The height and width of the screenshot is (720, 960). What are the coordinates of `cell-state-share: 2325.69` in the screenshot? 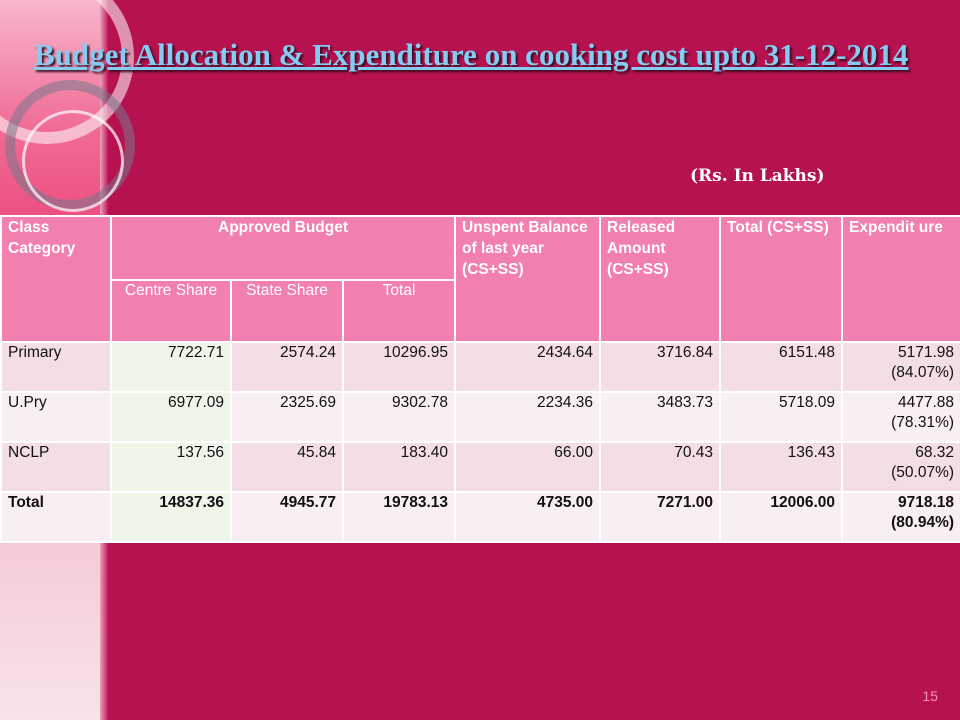 It's located at (287, 417).